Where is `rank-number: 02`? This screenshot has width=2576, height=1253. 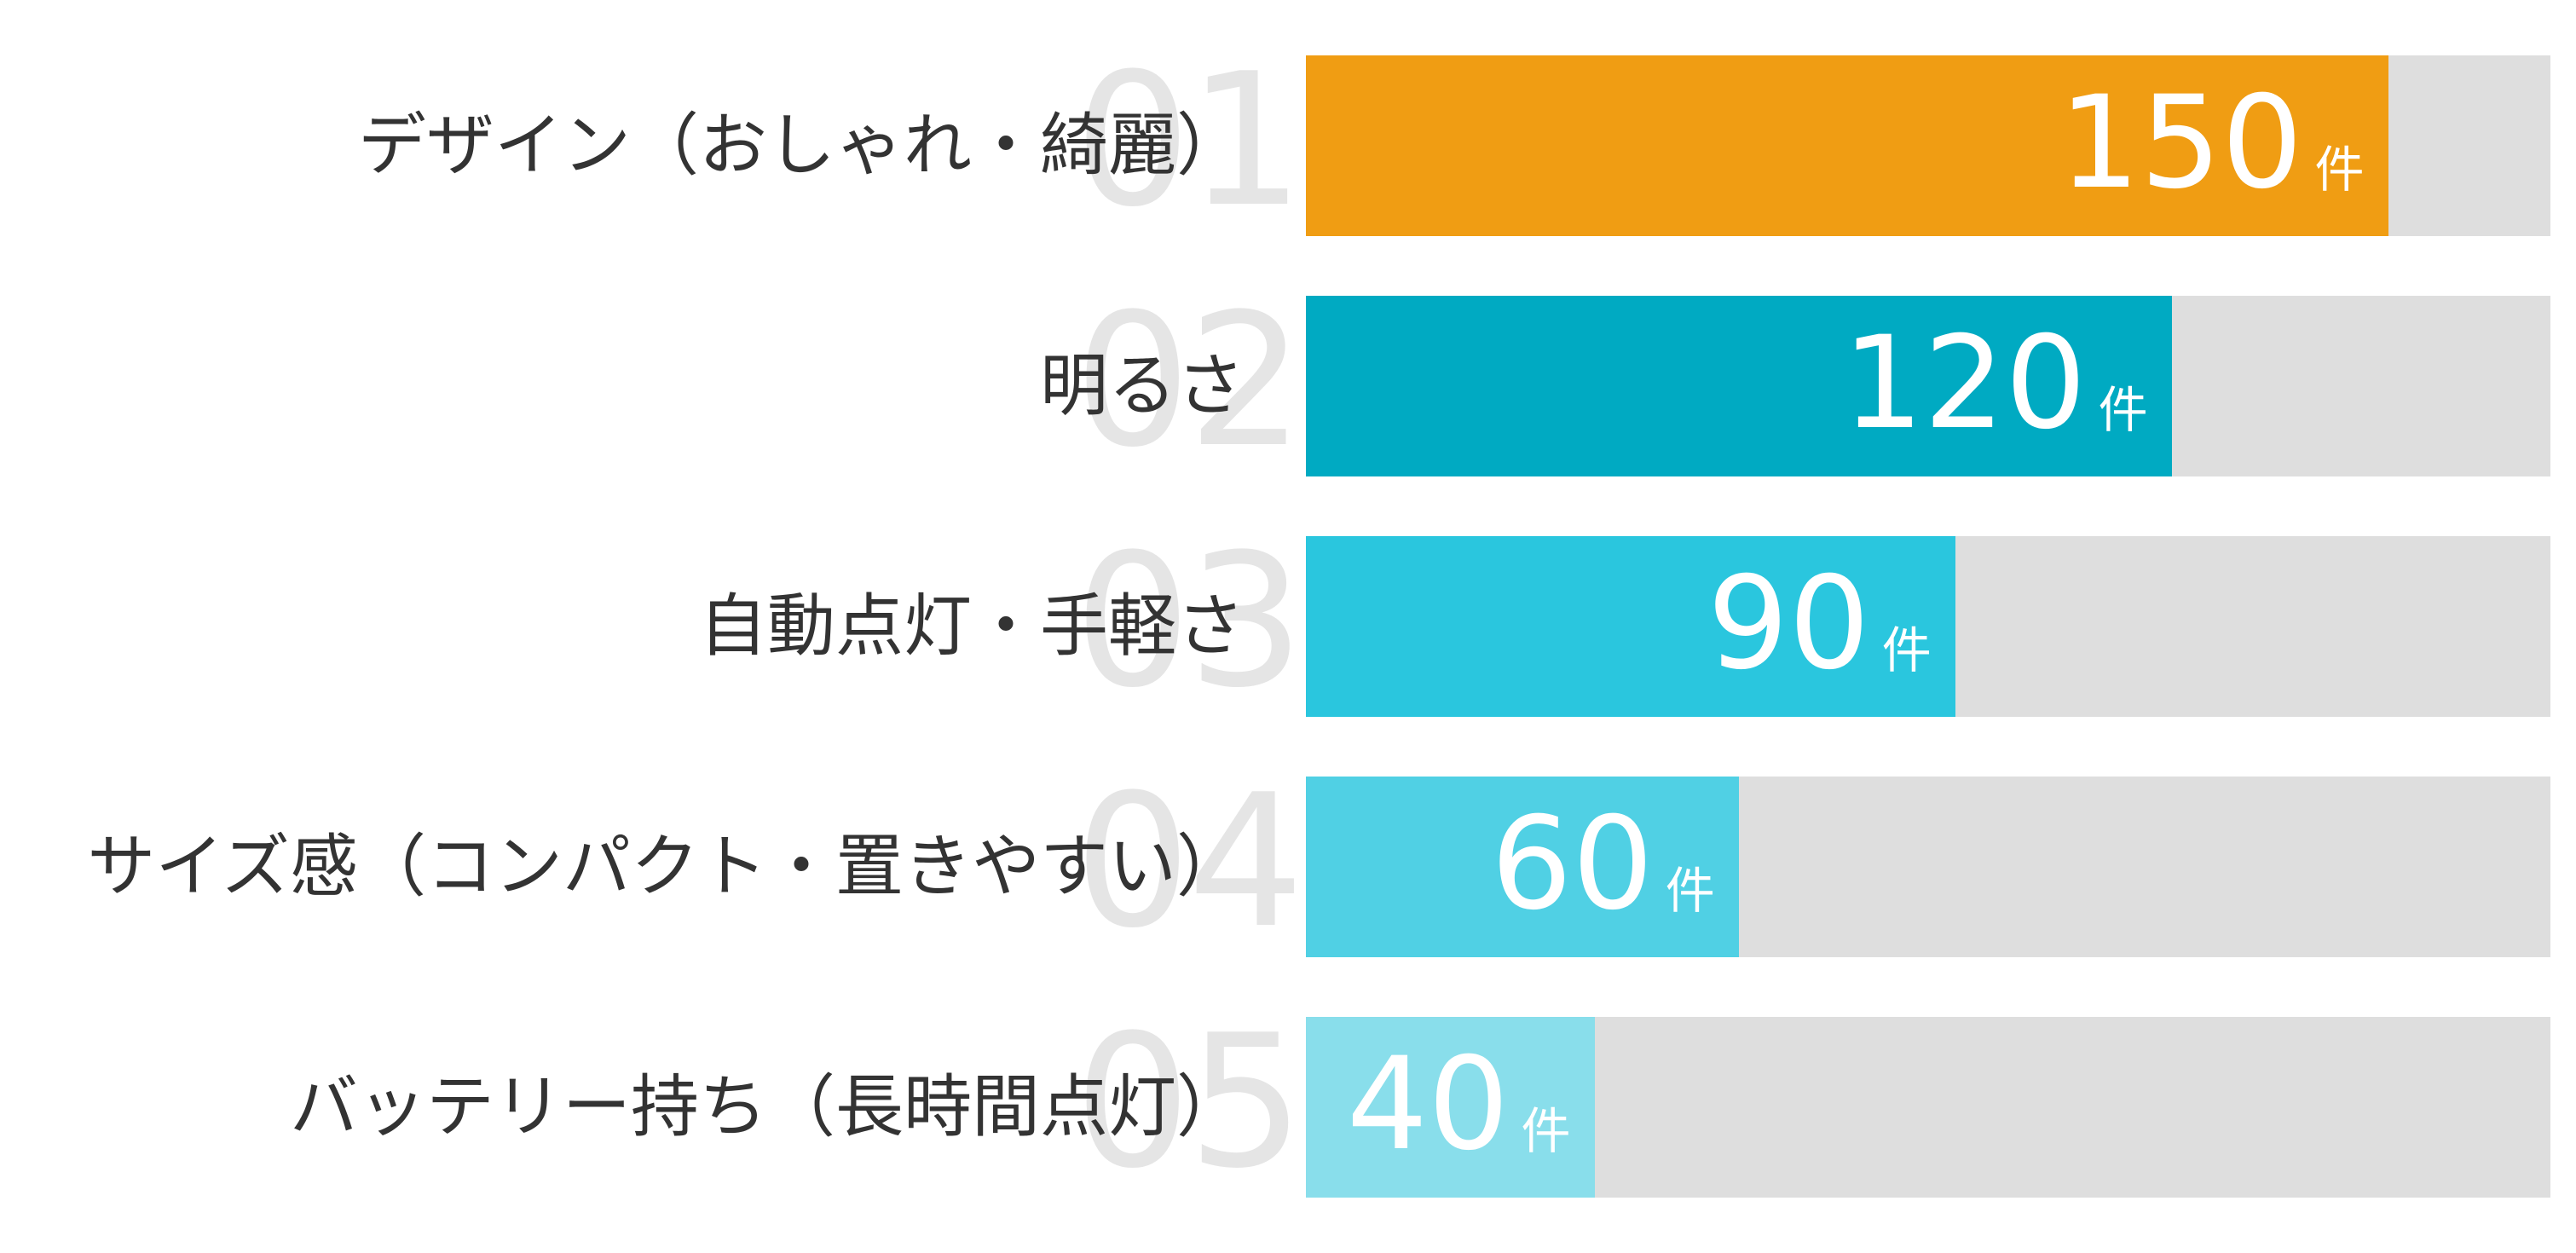
rank-number: 02 is located at coordinates (1189, 381).